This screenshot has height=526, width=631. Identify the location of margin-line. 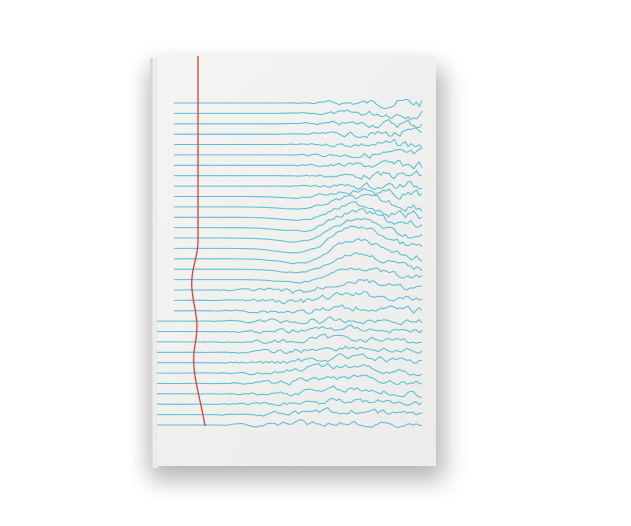
(198, 241).